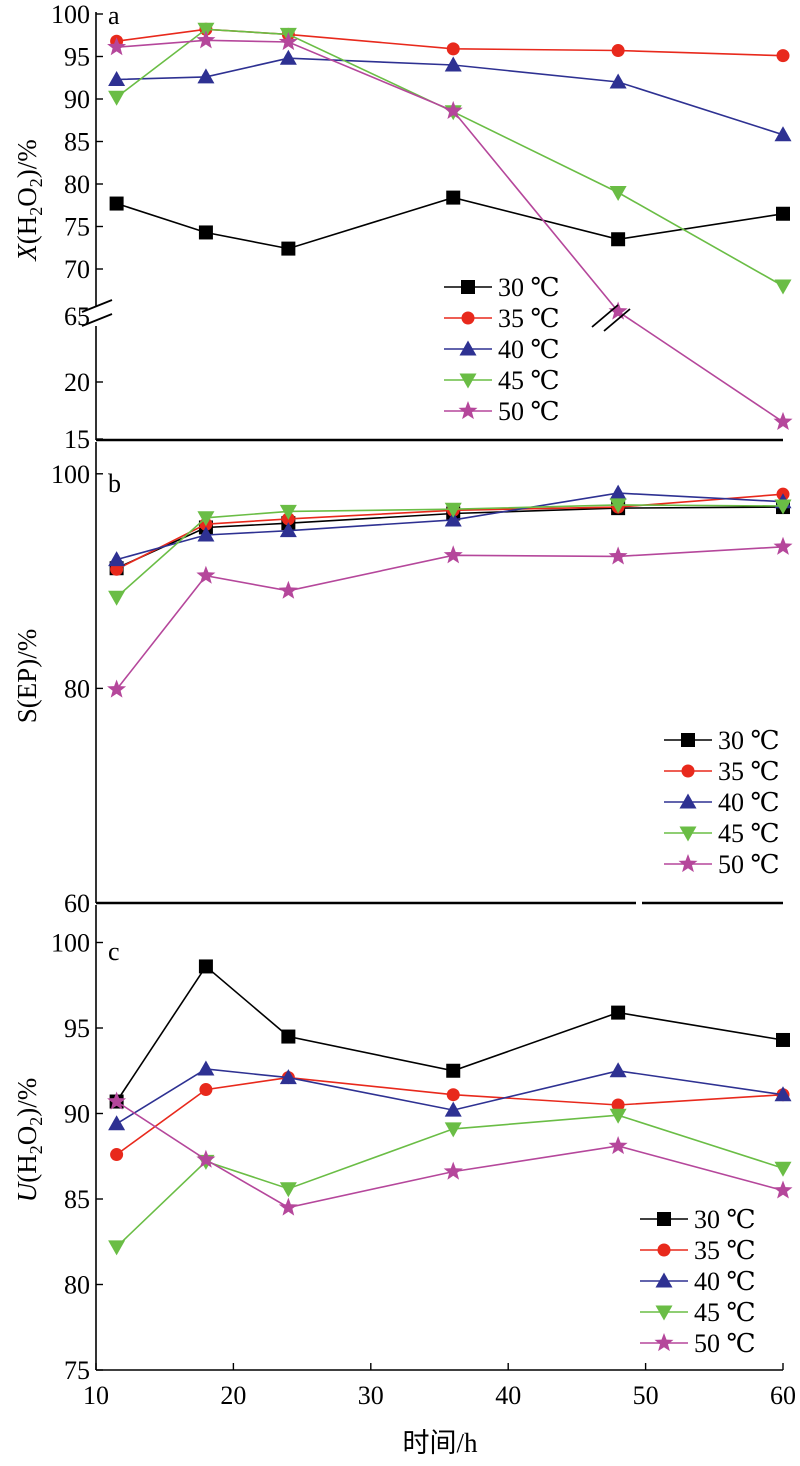 The height and width of the screenshot is (1466, 800). Describe the element at coordinates (77, 269) in the screenshot. I see `y-tick-label: 70` at that location.